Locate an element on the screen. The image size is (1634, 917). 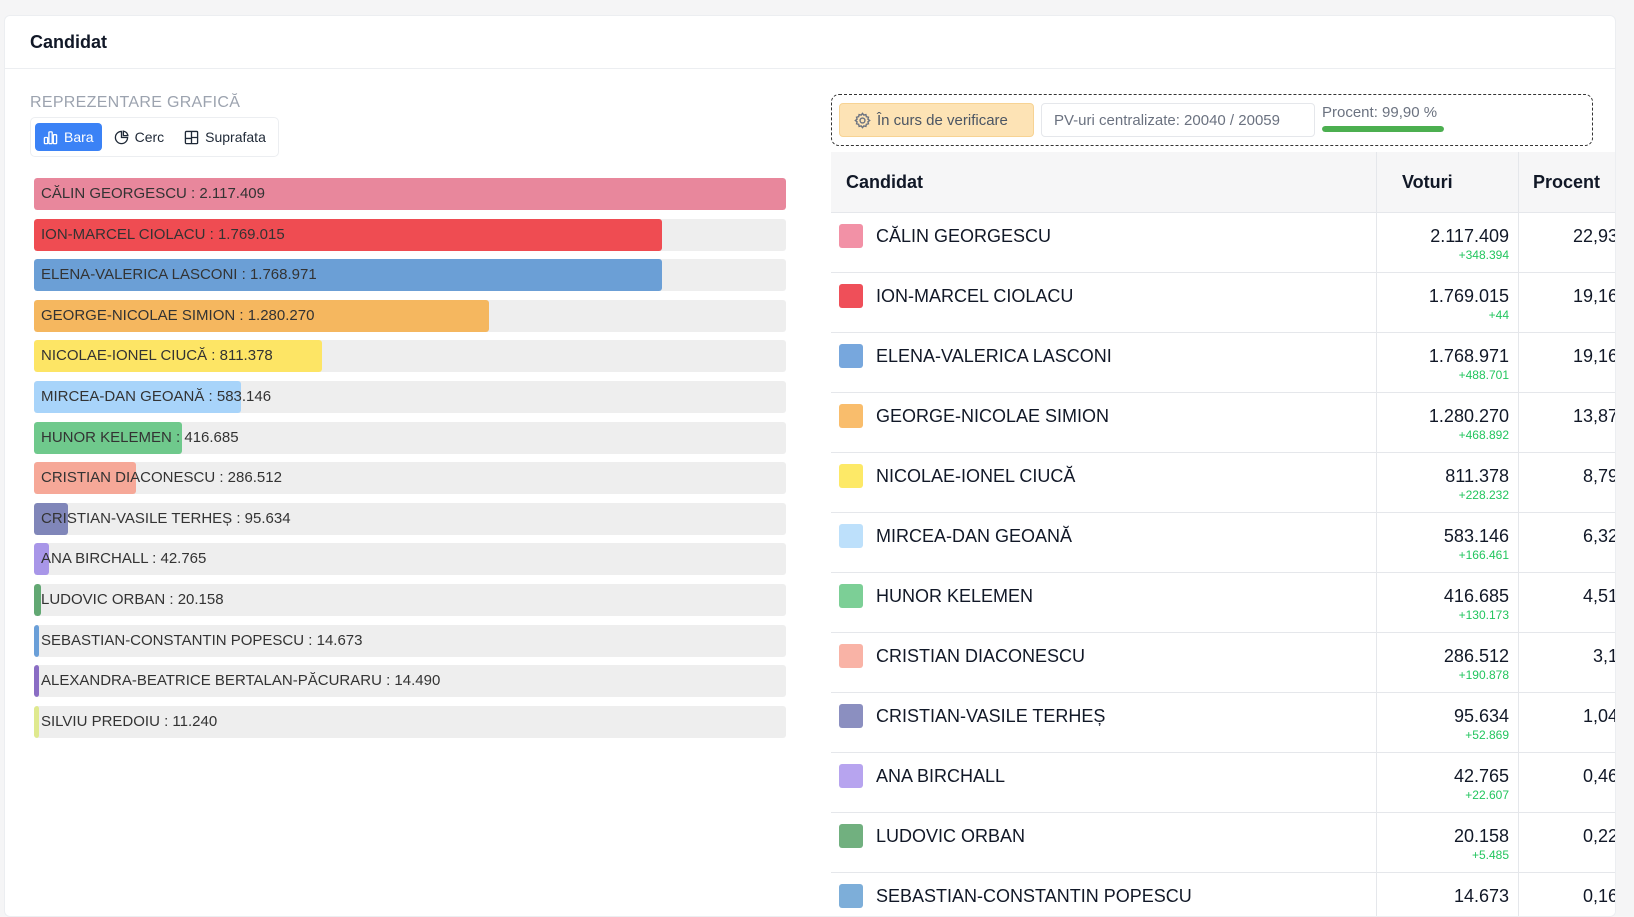
bar-chart-icon is located at coordinates (50, 137).